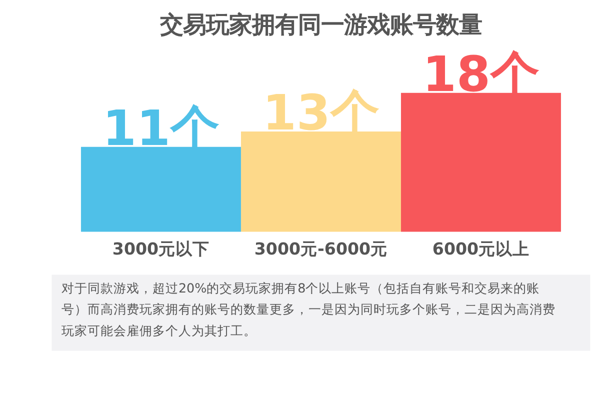 The width and height of the screenshot is (600, 416). What do you see at coordinates (308, 309) in the screenshot?
I see `text: 对于同款游戏，超过20%的交易玩家拥有8个以上账号（包括自有账号和交易来的账号）而高消费玩家拥有的账号的数量更多，一是因为同时玩多个账号，二是因为高消费玩家可能会雇佣多个人为其打工。` at bounding box center [308, 309].